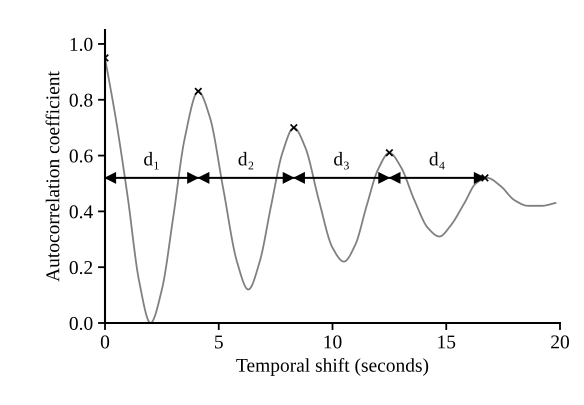  Describe the element at coordinates (332, 367) in the screenshot. I see `x-axis-title: Temporal shift (seconds)` at that location.